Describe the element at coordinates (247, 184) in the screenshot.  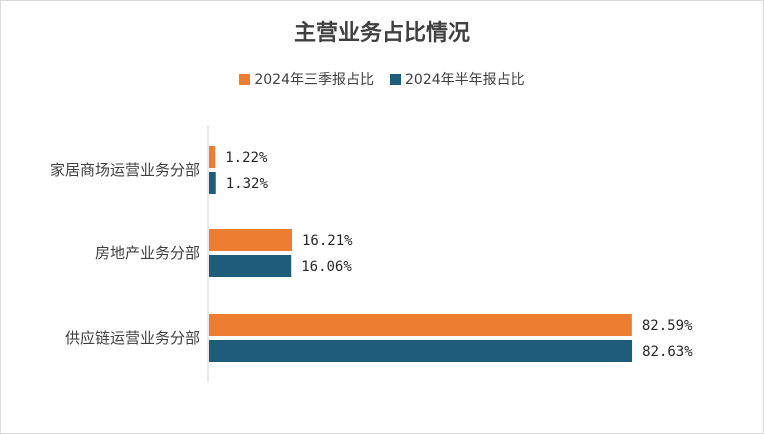
I see `data-label: 1.32%` at that location.